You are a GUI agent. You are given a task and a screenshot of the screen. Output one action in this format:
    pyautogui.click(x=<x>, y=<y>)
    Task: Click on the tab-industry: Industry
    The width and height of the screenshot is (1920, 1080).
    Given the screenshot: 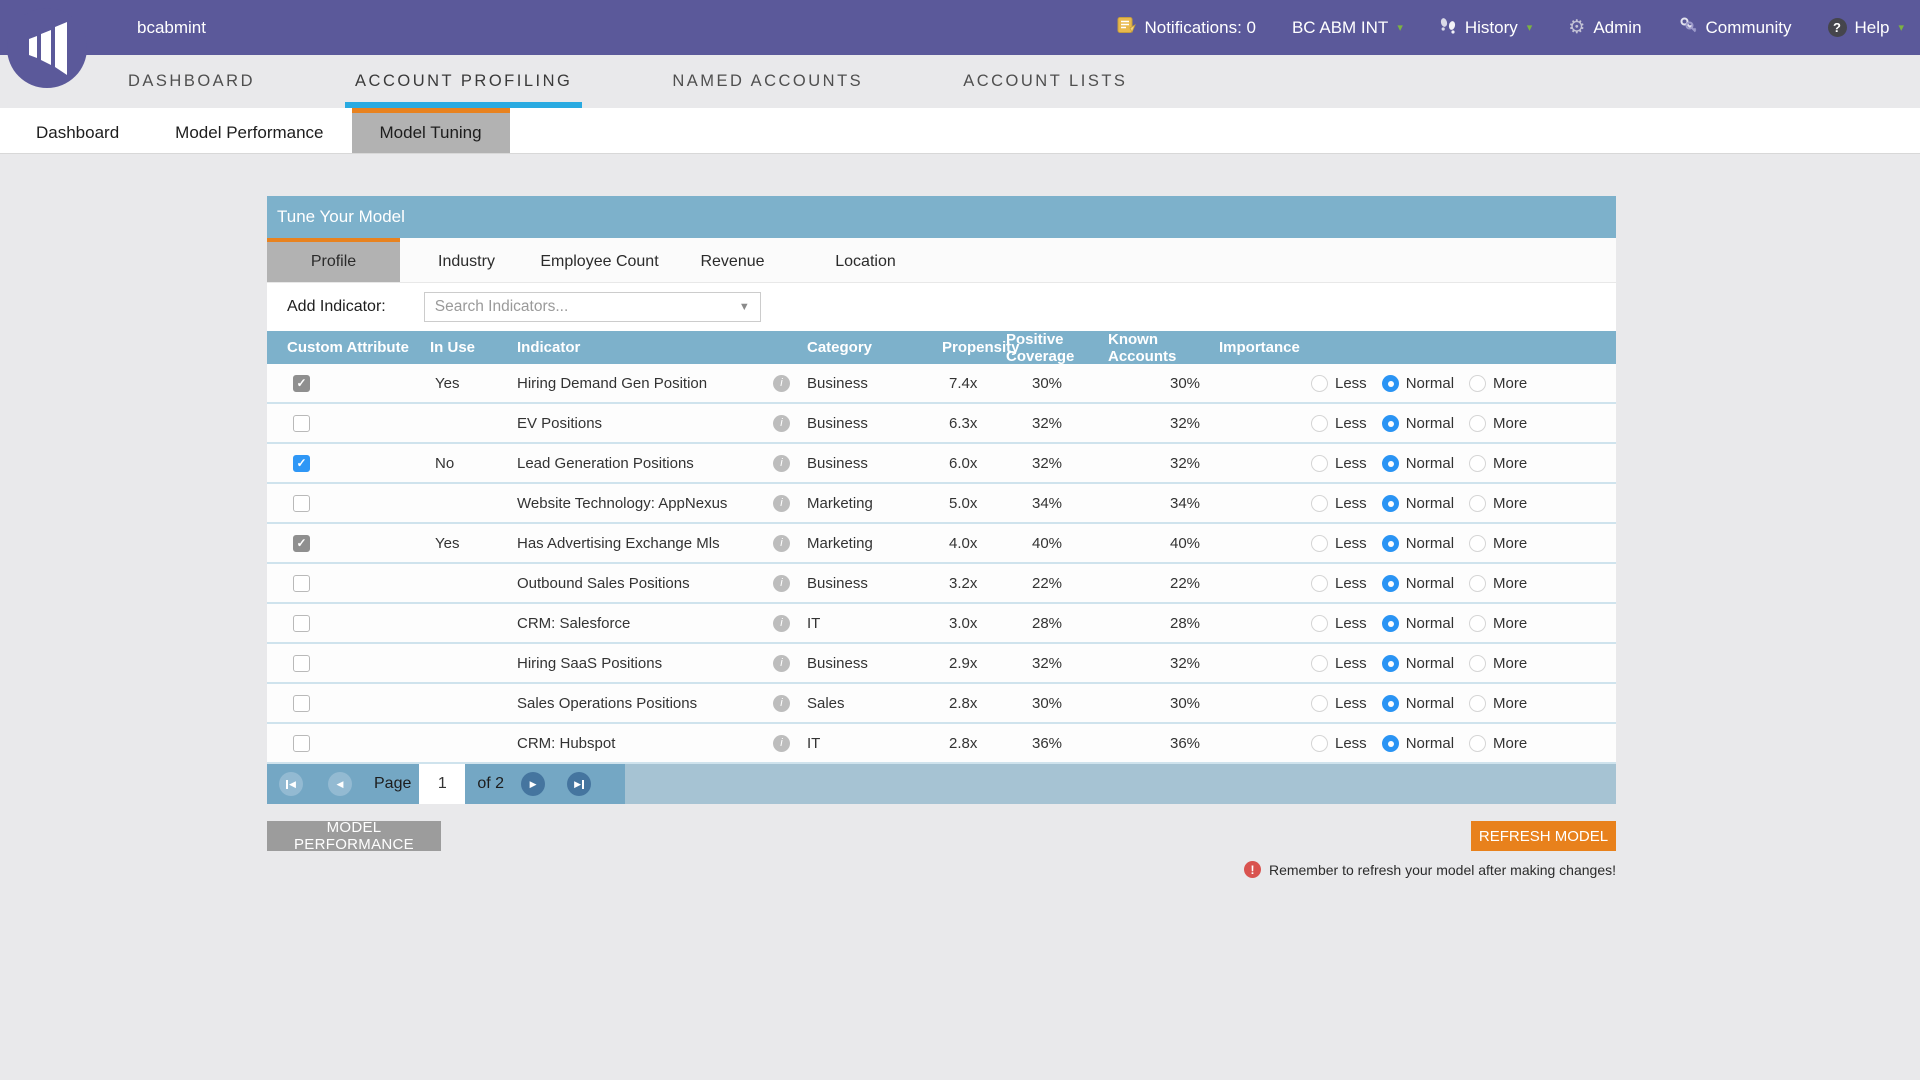 What is the action you would take?
    pyautogui.click(x=466, y=261)
    